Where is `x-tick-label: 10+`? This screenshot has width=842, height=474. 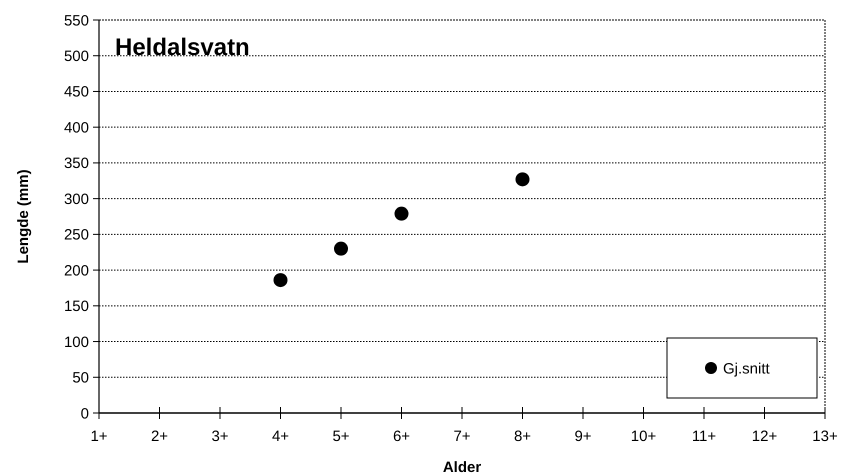 x-tick-label: 10+ is located at coordinates (643, 436).